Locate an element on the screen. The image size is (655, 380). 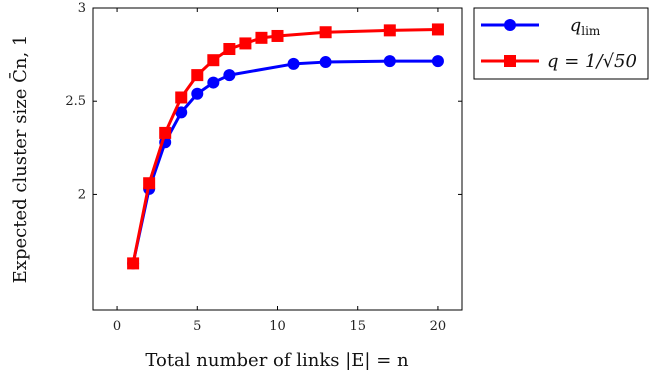
y-tick-label: 3 is located at coordinates (82, 8).